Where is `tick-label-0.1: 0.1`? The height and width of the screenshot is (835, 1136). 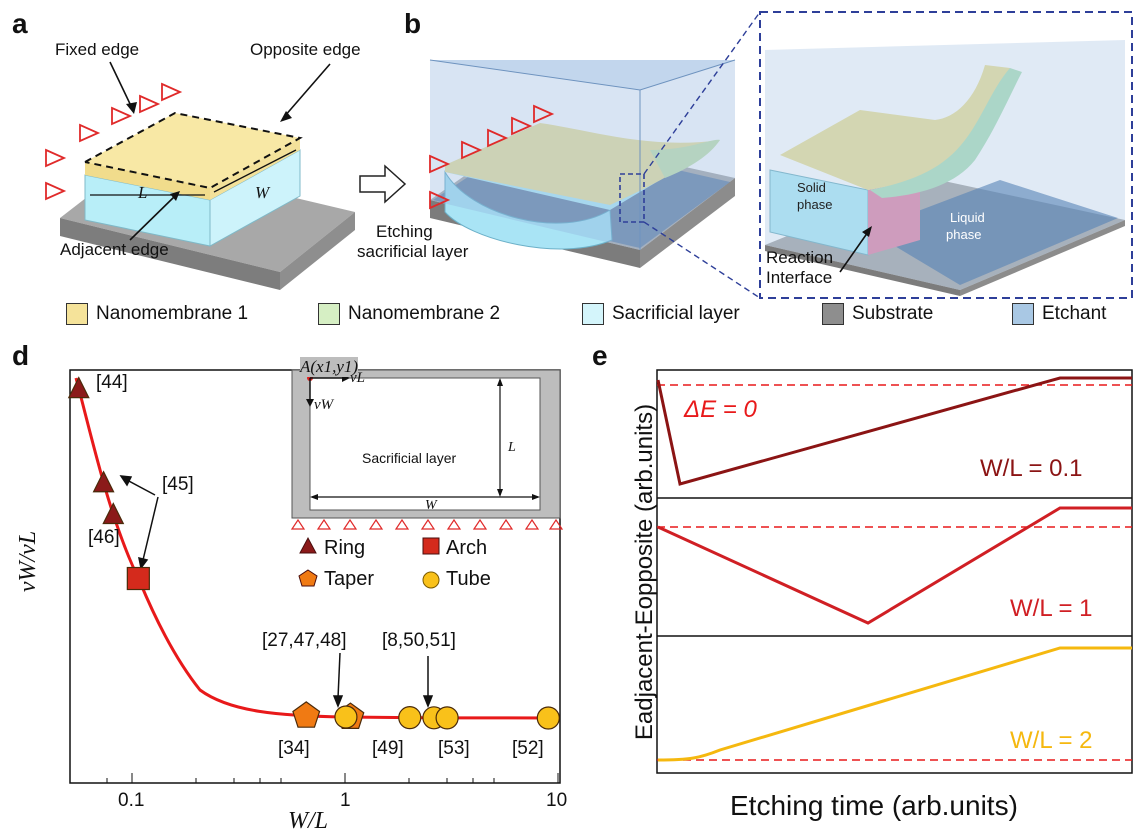
tick-label-0.1: 0.1 is located at coordinates (131, 800).